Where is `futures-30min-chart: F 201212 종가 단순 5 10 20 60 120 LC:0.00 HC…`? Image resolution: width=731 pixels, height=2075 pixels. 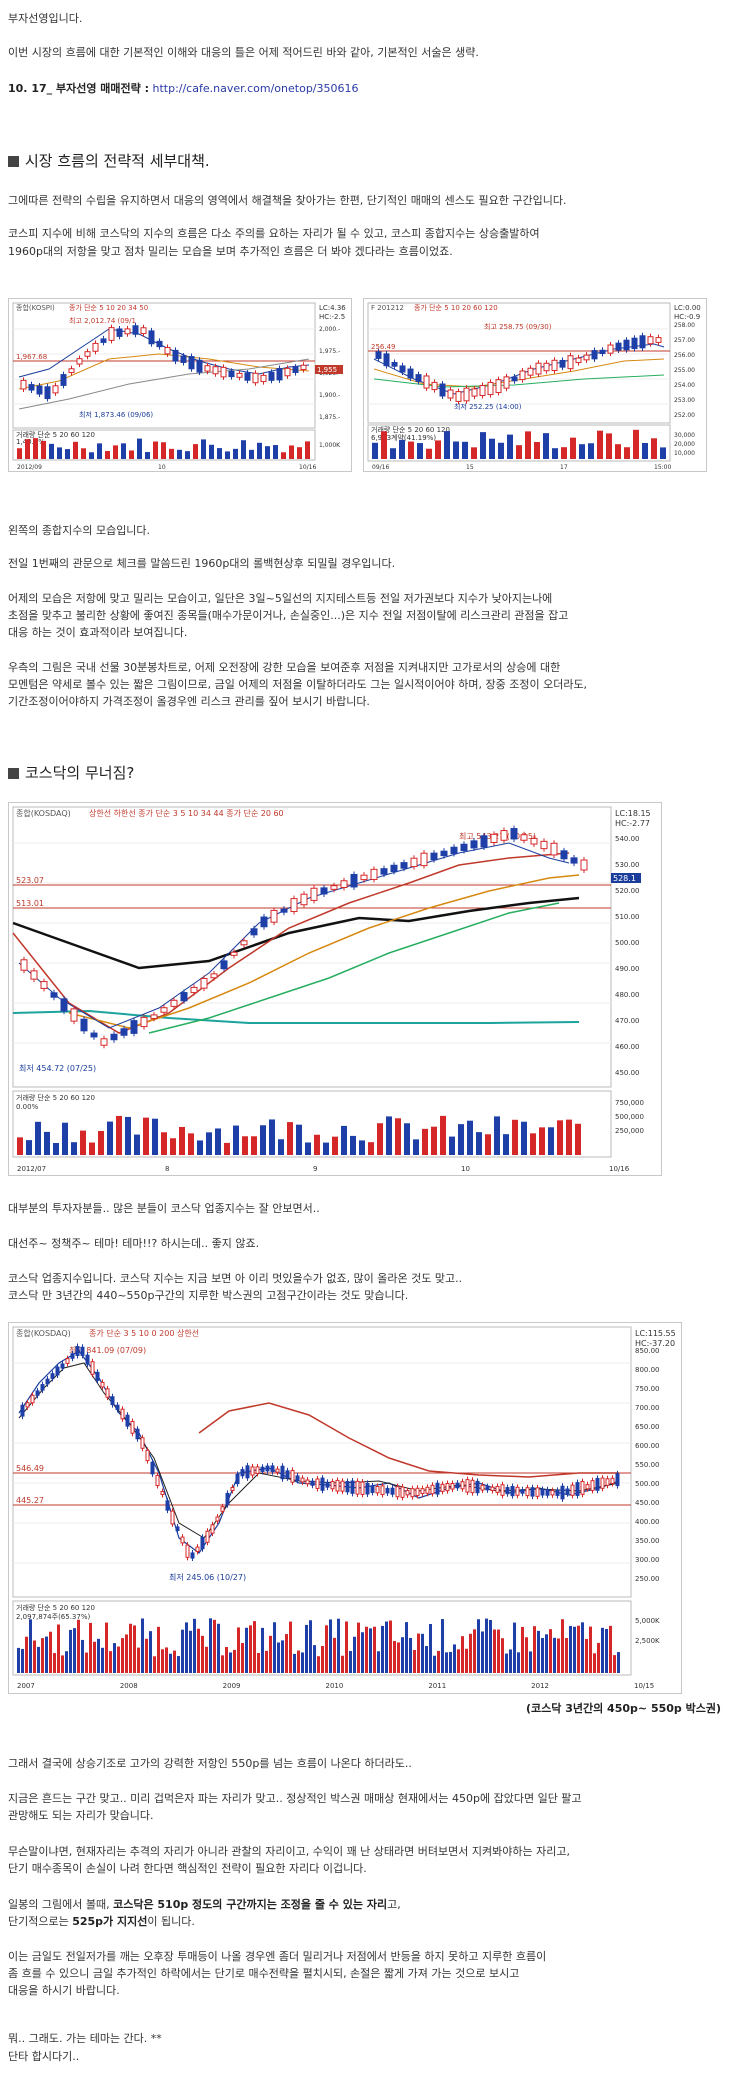
futures-30min-chart: F 201212 종가 단순 5 10 20 60 120 LC:0.00 HC… is located at coordinates (535, 385).